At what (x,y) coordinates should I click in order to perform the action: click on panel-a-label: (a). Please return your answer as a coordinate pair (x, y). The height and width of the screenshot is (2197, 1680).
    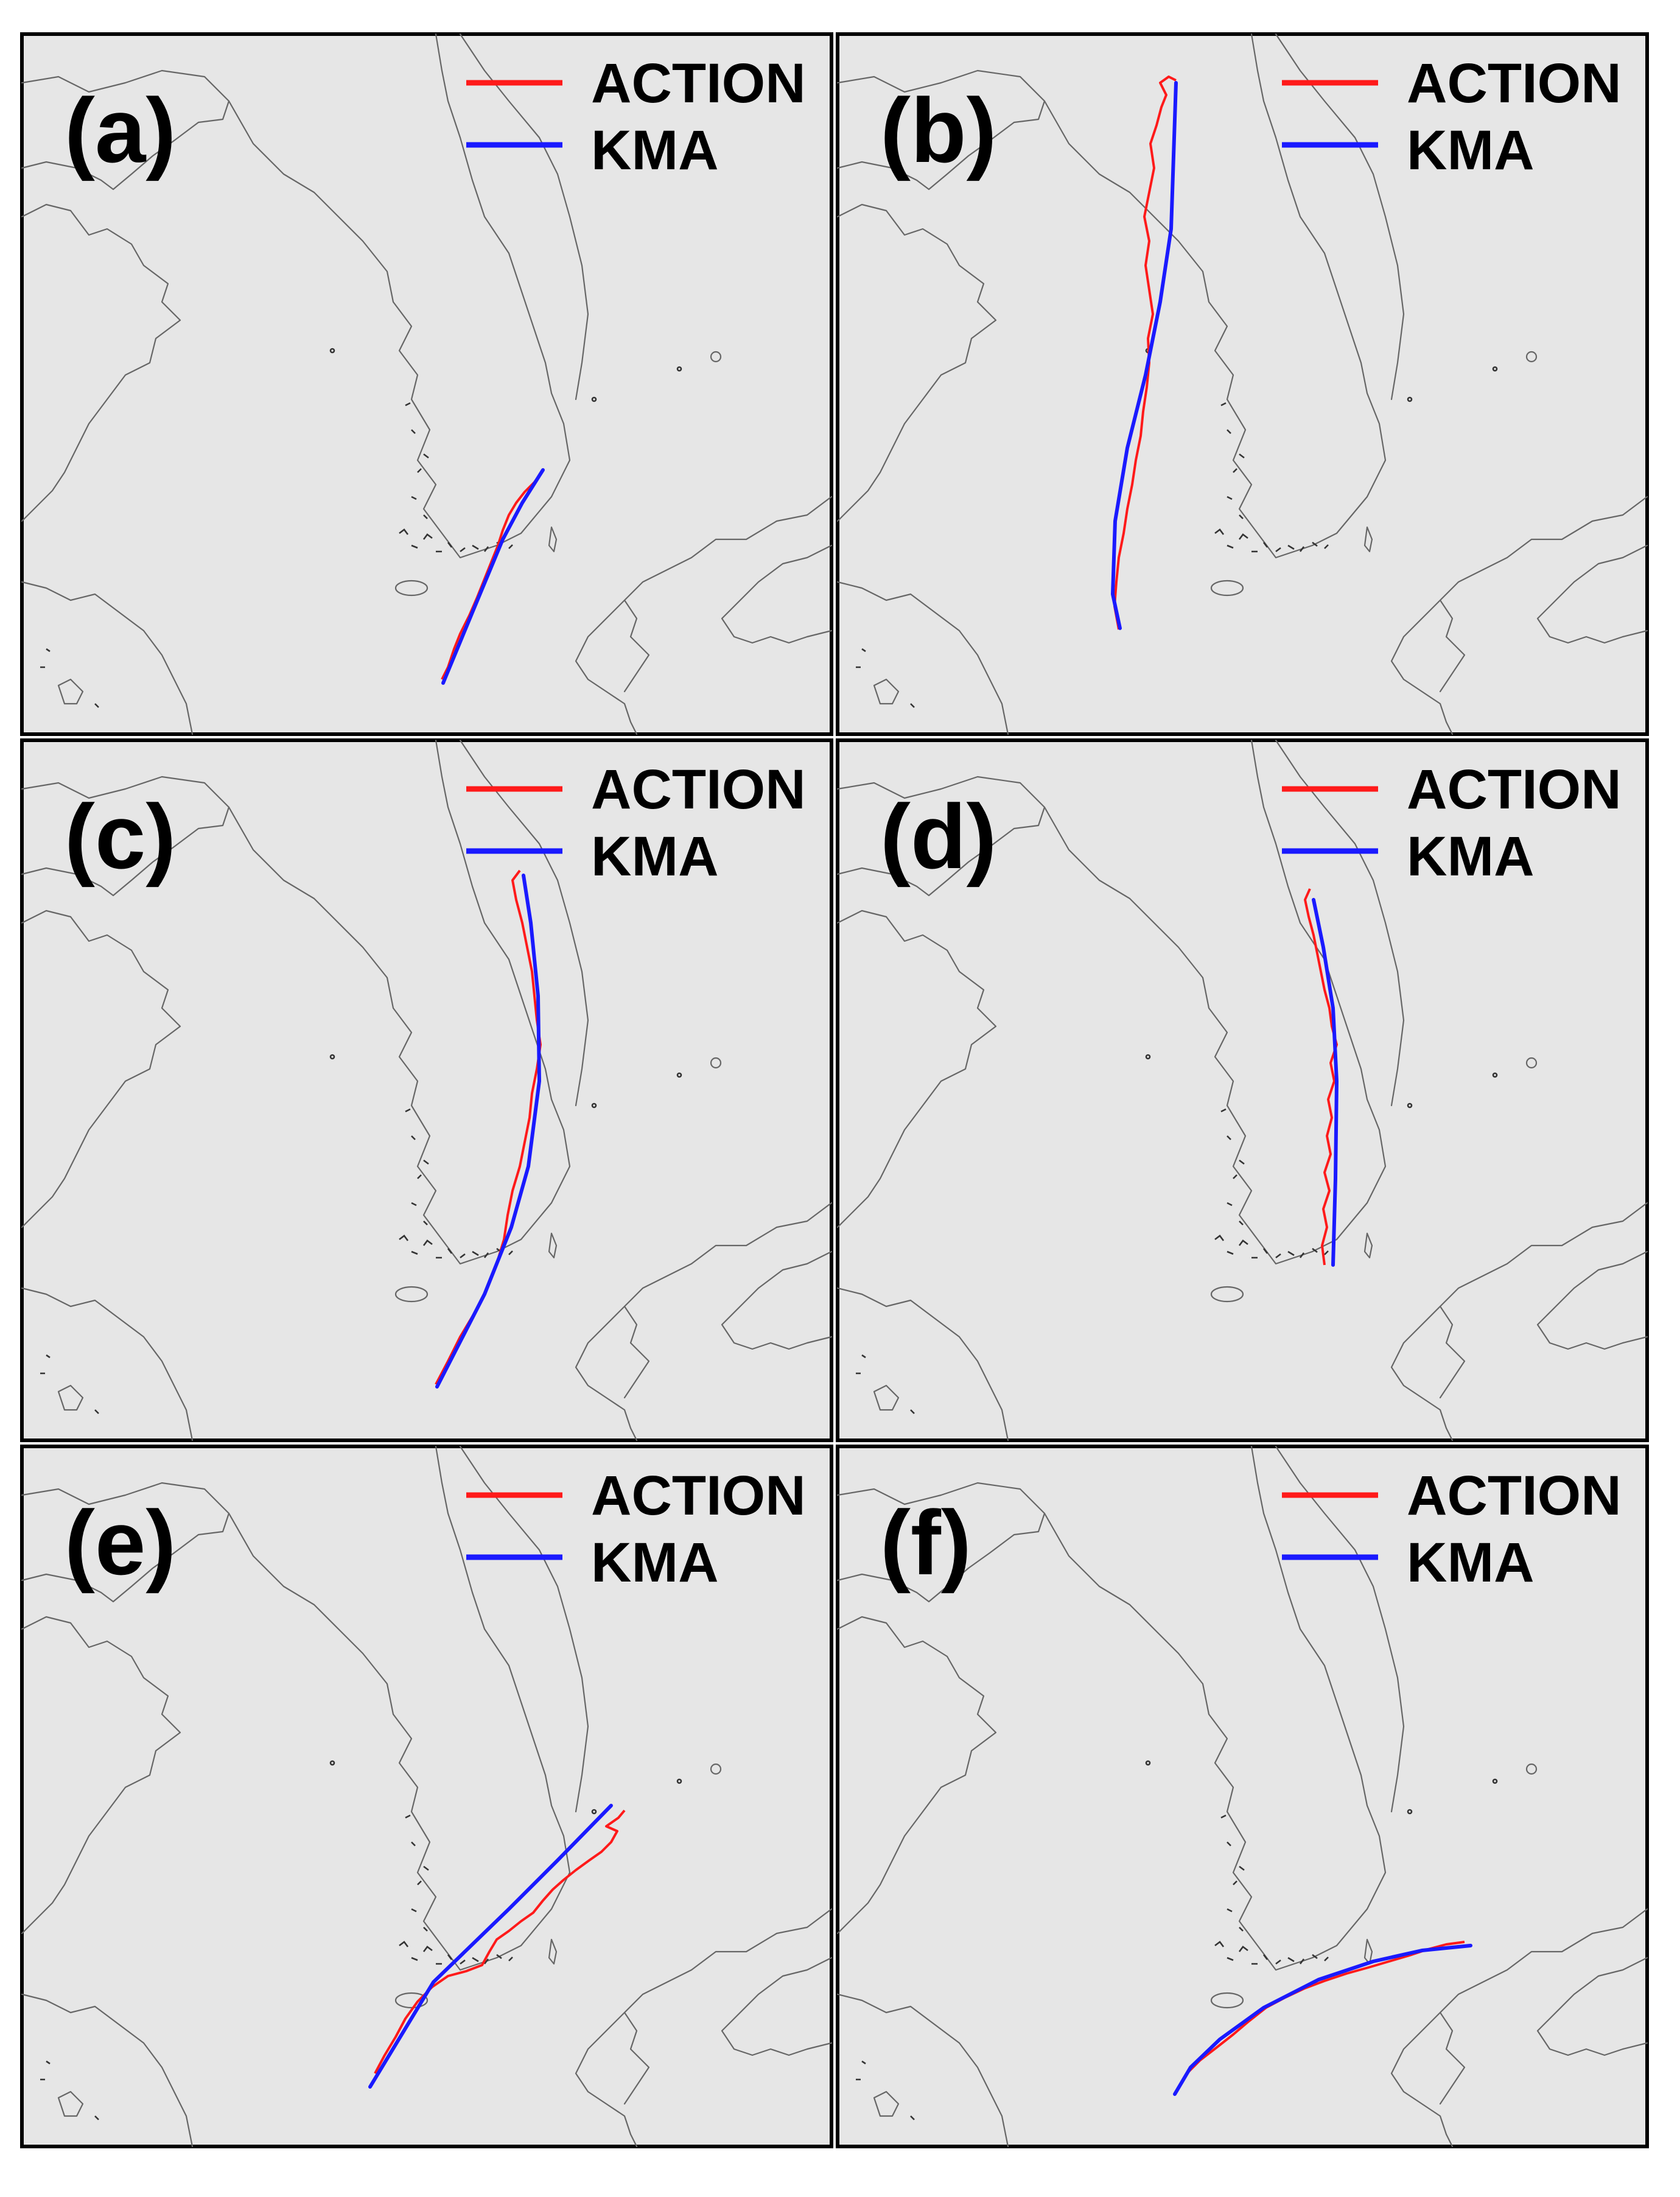
    Looking at the image, I should click on (120, 130).